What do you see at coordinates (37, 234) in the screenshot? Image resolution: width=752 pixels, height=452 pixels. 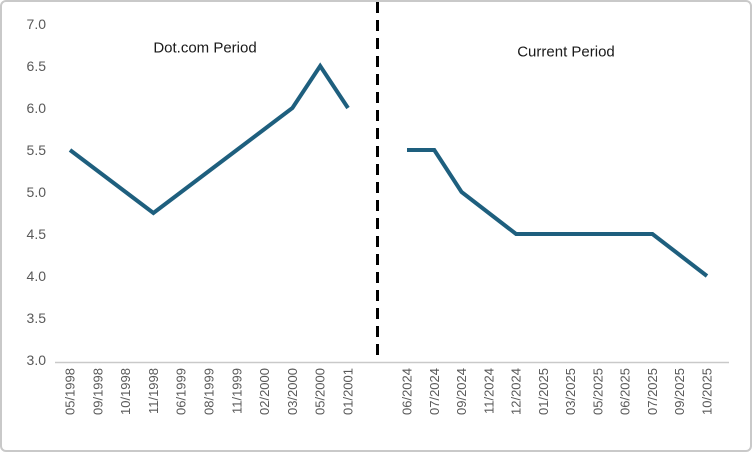 I see `y-tick-label: 4.5` at bounding box center [37, 234].